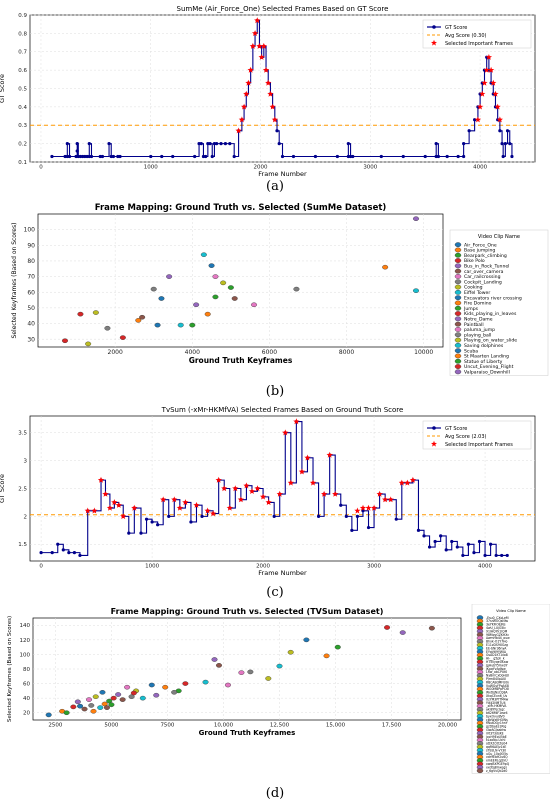 This screenshot has height=807, width=550. What do you see at coordinates (31, 324) in the screenshot?
I see `y-tick-label: 40` at bounding box center [31, 324].